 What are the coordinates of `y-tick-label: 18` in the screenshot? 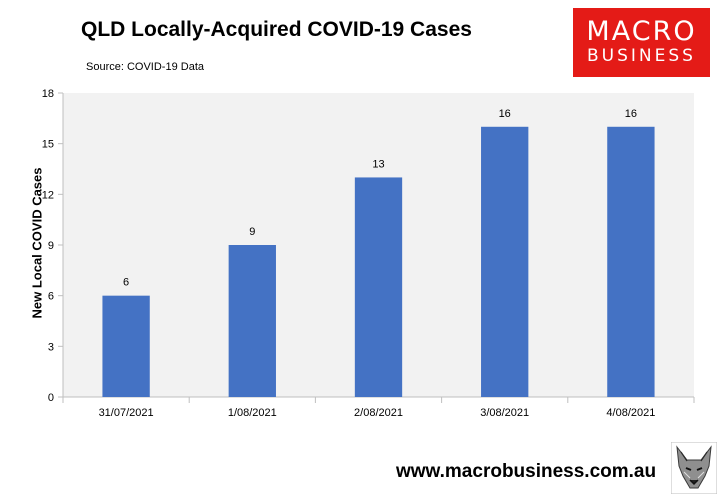 It's located at (48, 94).